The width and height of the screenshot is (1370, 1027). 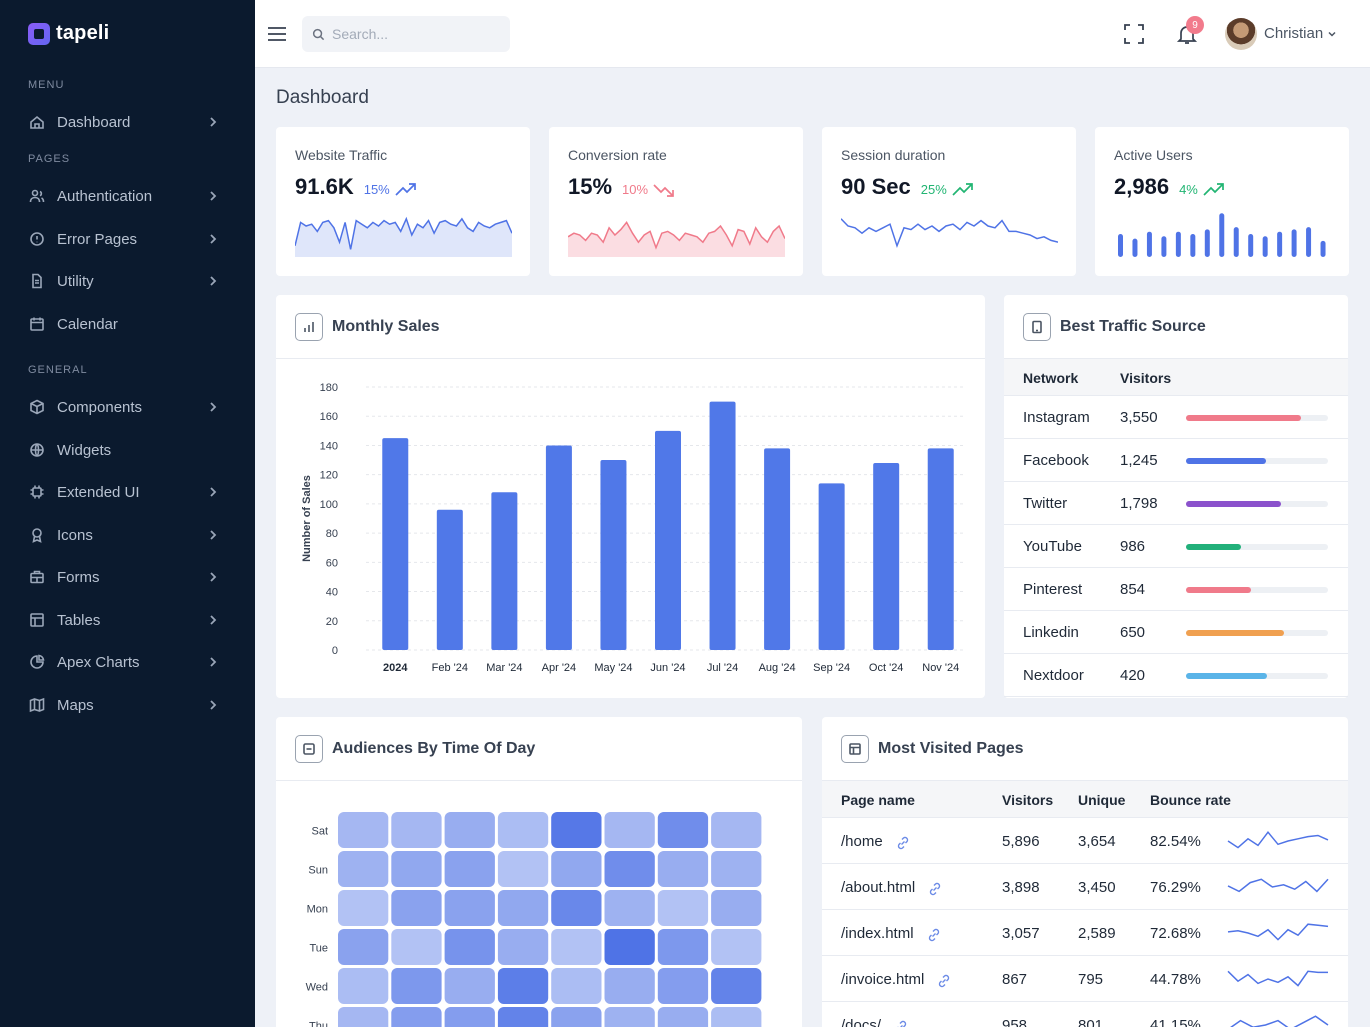 I want to click on table-row: /invoice.html 867 795 44.78%, so click(x=1085, y=979).